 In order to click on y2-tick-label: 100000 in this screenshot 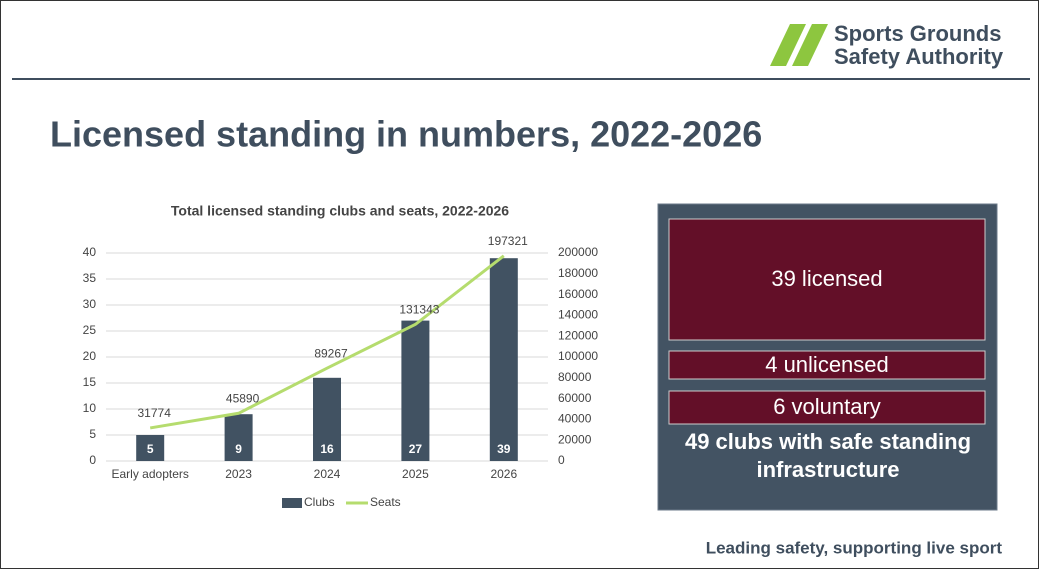, I will do `click(578, 356)`.